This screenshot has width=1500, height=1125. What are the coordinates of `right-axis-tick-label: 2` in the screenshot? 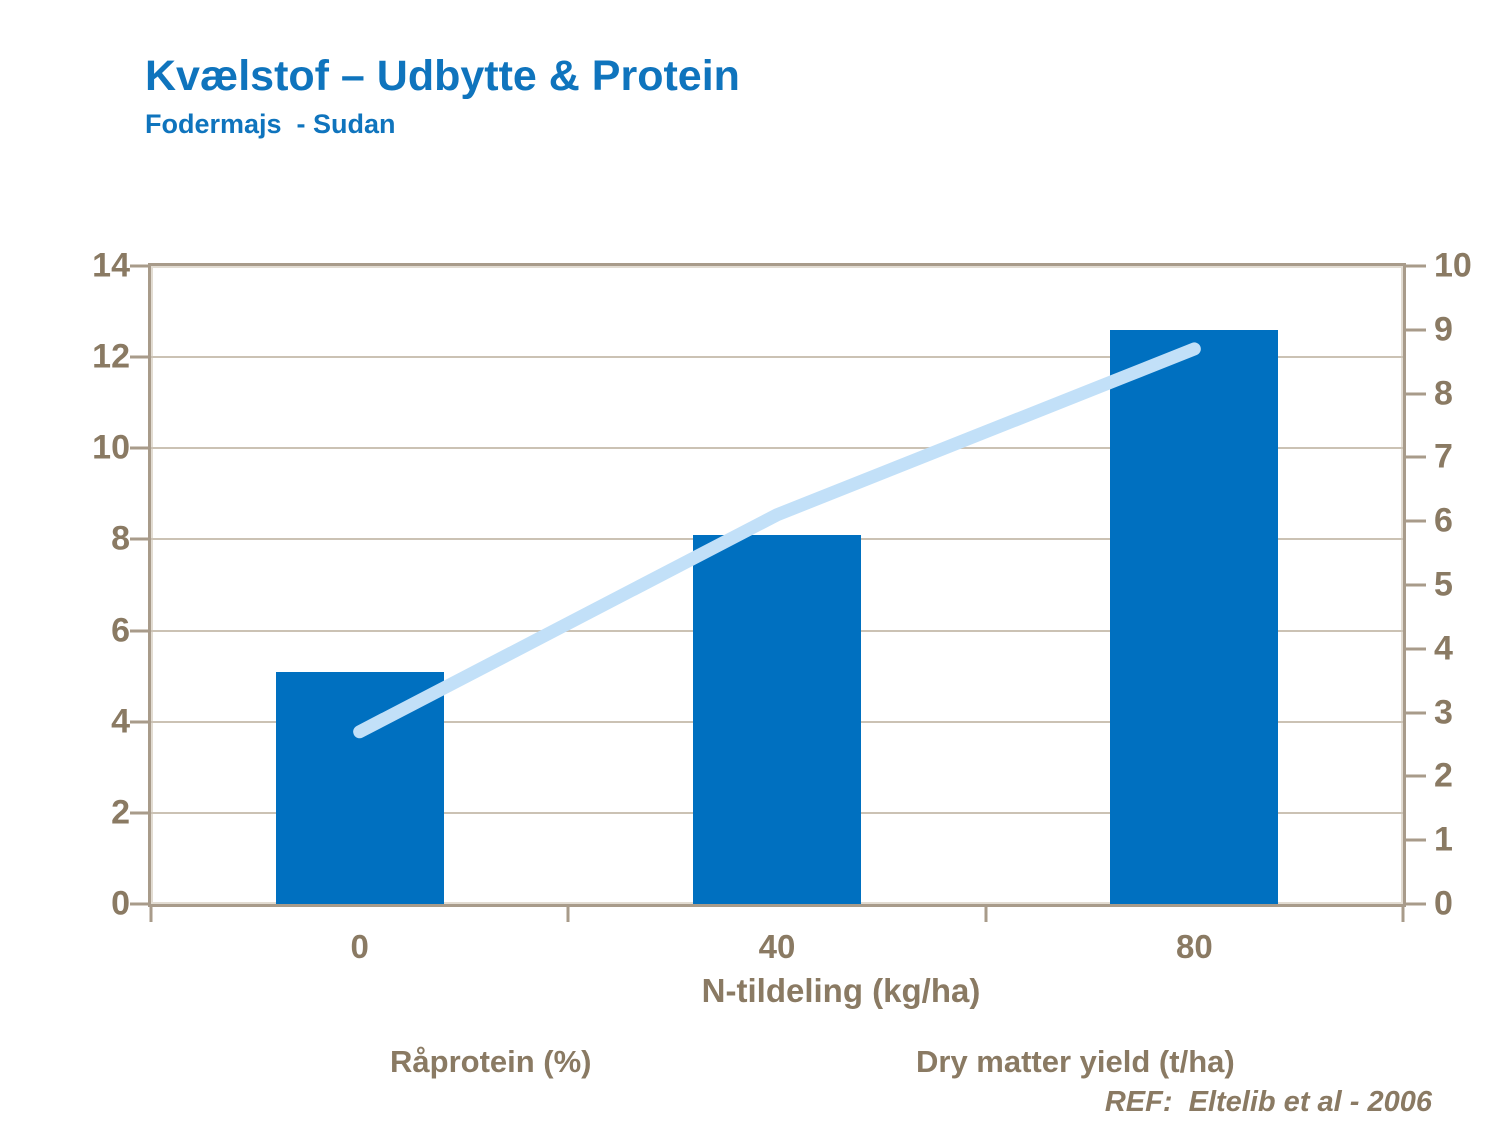 It's located at (1443, 775).